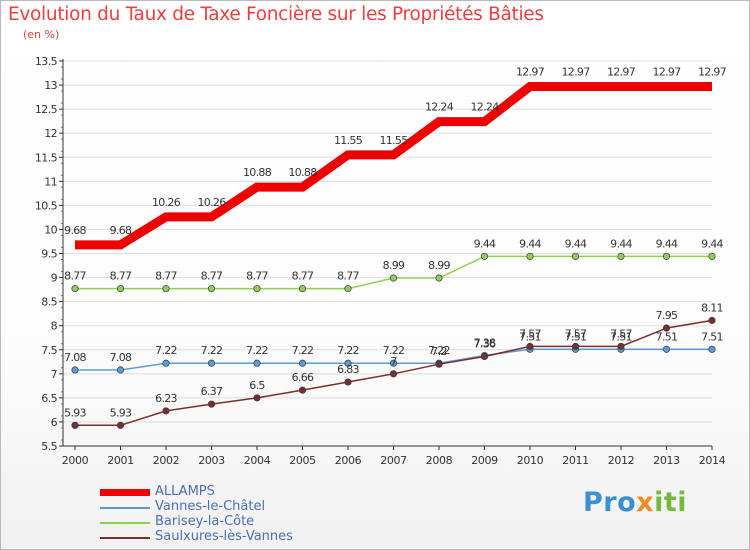 This screenshot has height=550, width=750. I want to click on x-tick-label: 2008, so click(439, 460).